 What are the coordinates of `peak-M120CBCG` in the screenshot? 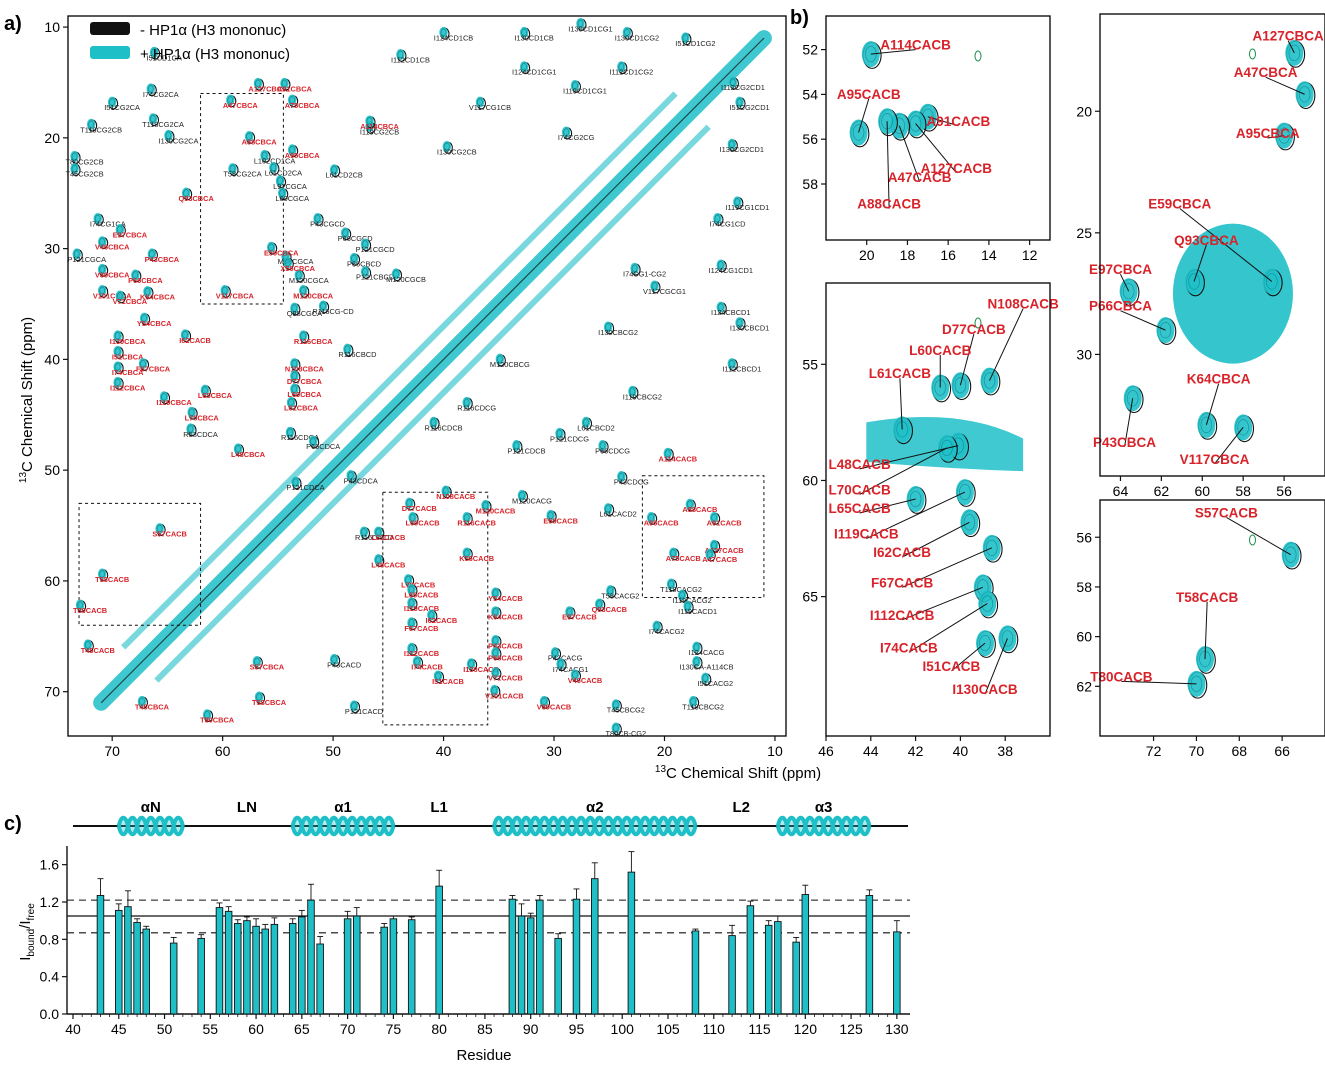 It's located at (500, 360).